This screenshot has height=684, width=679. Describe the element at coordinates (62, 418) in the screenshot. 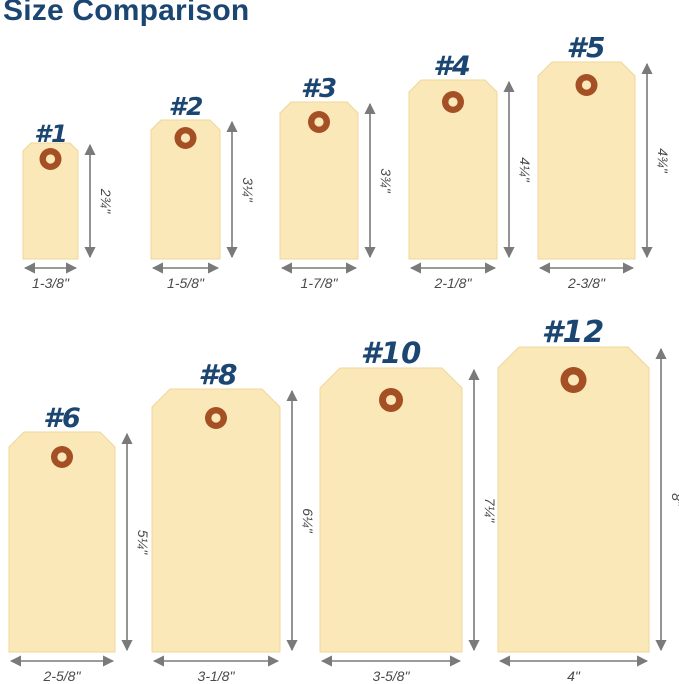

I see `tag-number-label: #6` at that location.